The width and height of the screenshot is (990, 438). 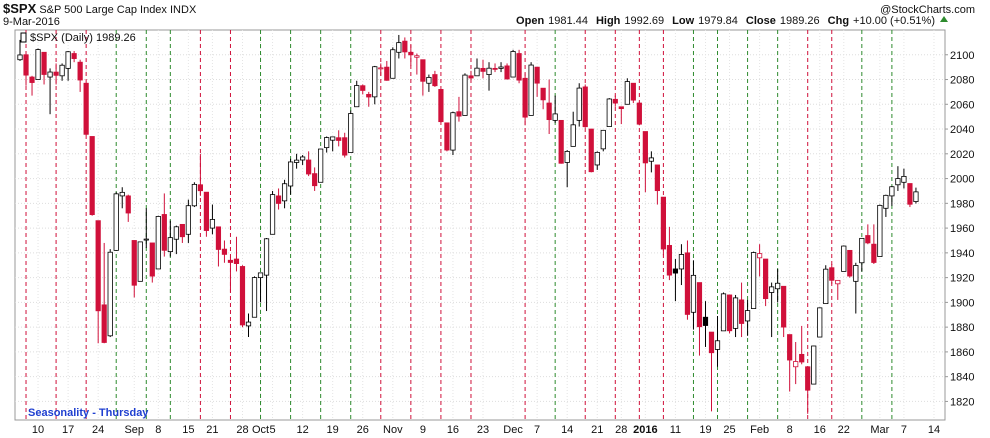 What do you see at coordinates (645, 430) in the screenshot?
I see `x-tick-label: 2016` at bounding box center [645, 430].